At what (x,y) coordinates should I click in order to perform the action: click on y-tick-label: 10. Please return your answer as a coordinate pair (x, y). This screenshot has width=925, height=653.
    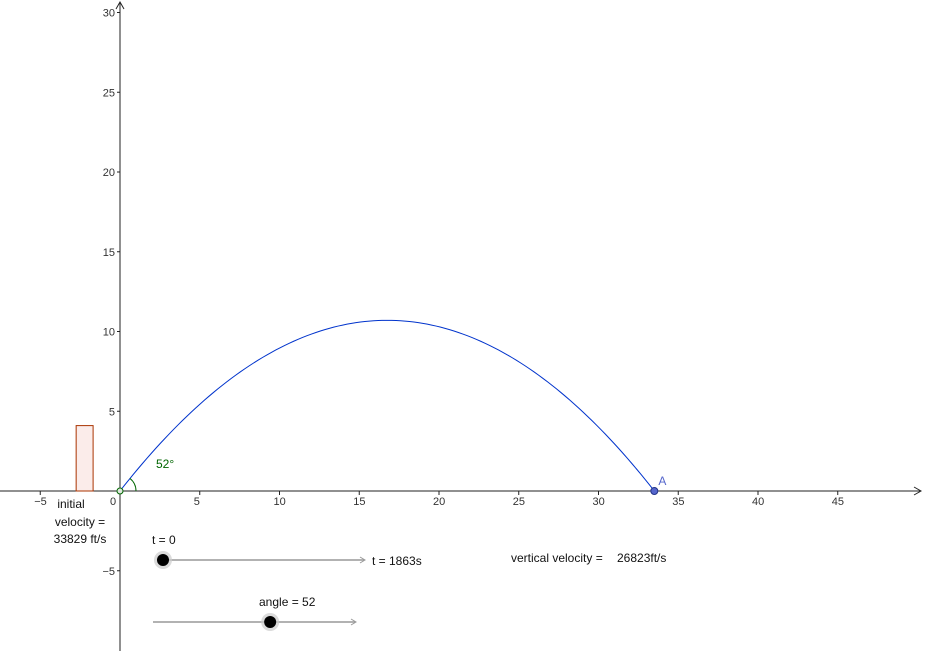
    Looking at the image, I should click on (109, 333).